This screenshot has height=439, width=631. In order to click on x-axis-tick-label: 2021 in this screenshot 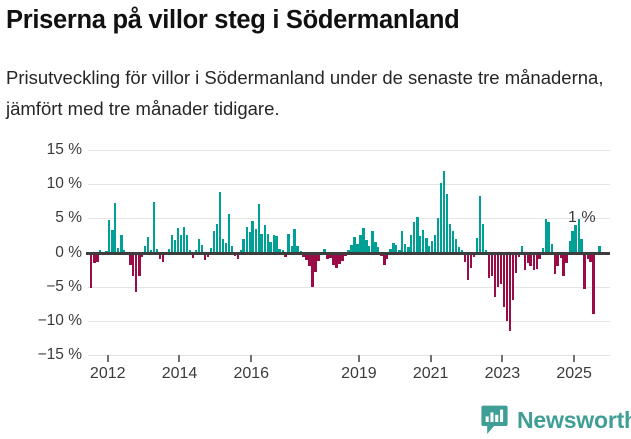, I will do `click(430, 373)`.